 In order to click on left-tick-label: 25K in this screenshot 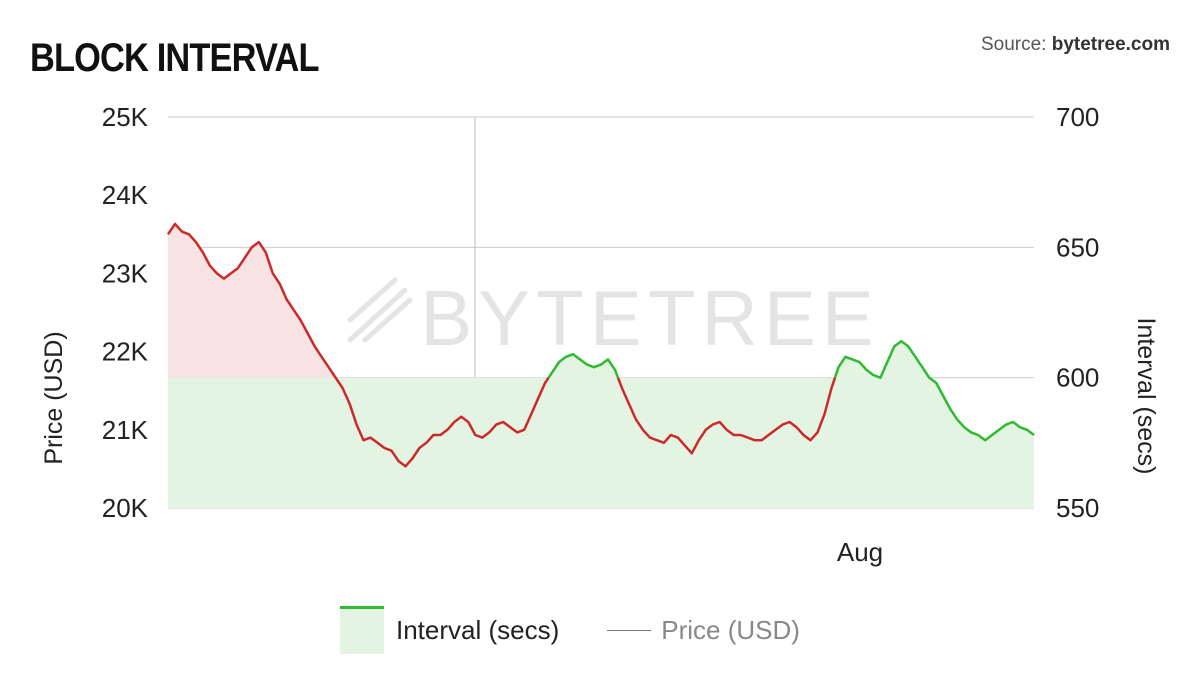, I will do `click(125, 117)`.